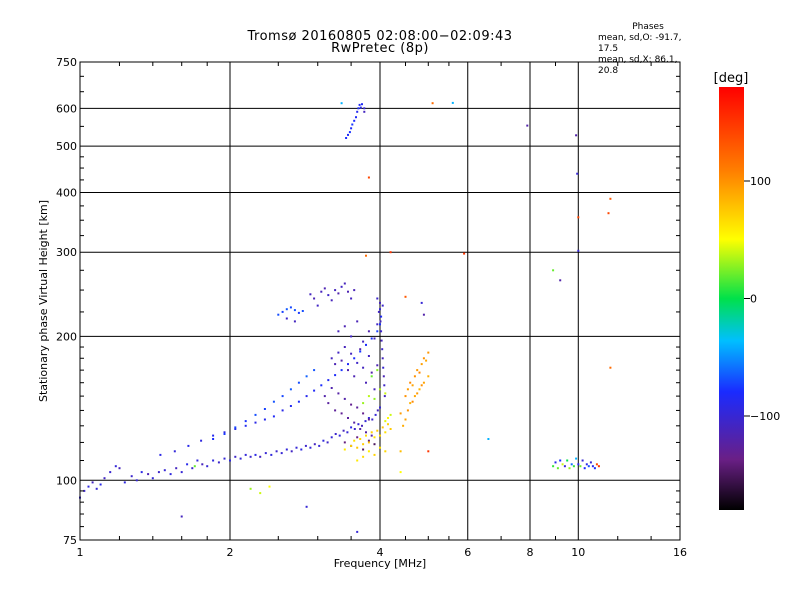 This screenshot has height=600, width=800. I want to click on y-tick-label: 100, so click(66, 480).